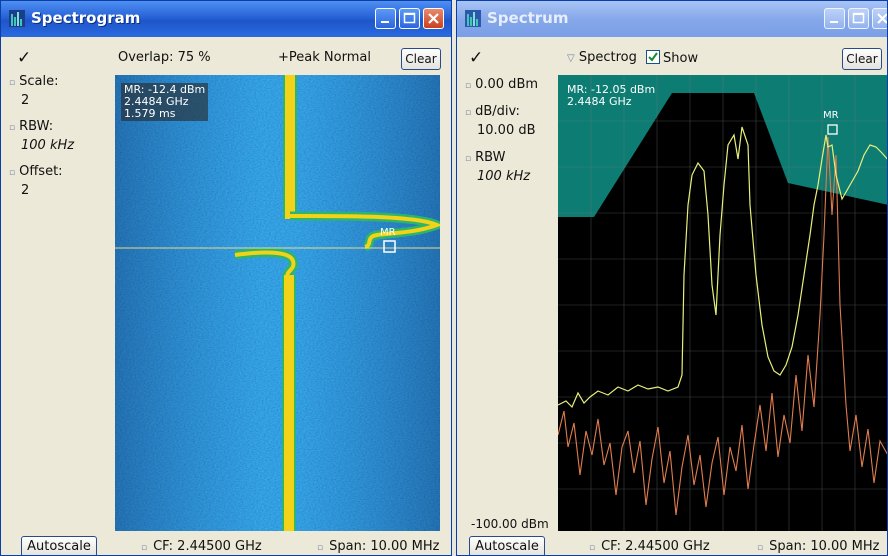 The width and height of the screenshot is (888, 556). I want to click on scale-setting: ▫ Scale: 2, so click(34, 91).